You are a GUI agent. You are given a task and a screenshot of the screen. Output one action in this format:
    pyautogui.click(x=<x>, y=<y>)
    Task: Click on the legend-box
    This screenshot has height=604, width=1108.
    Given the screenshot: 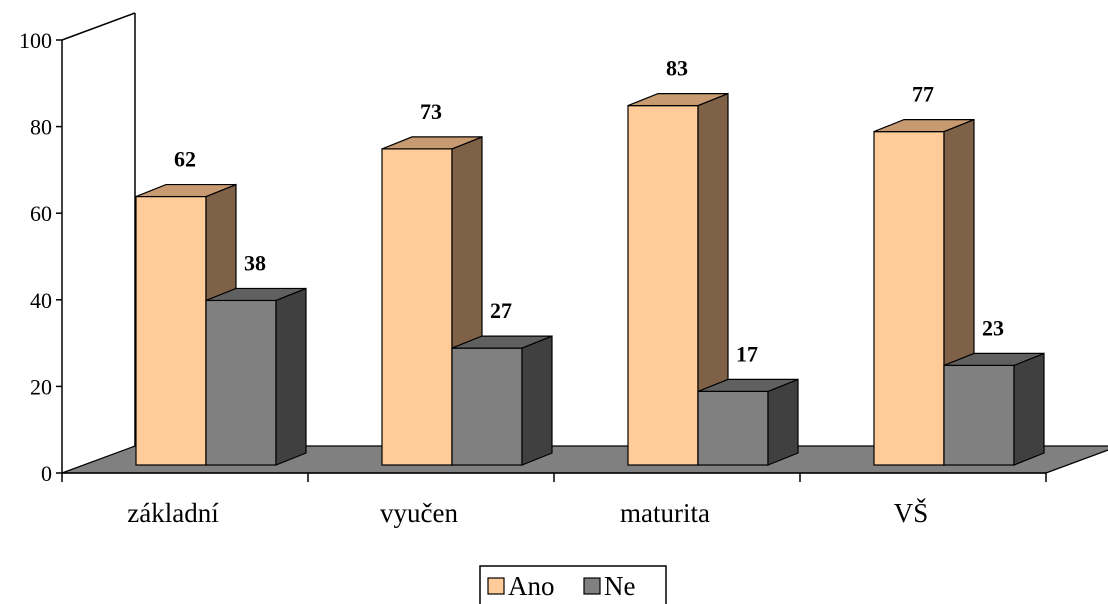 What is the action you would take?
    pyautogui.click(x=573, y=584)
    